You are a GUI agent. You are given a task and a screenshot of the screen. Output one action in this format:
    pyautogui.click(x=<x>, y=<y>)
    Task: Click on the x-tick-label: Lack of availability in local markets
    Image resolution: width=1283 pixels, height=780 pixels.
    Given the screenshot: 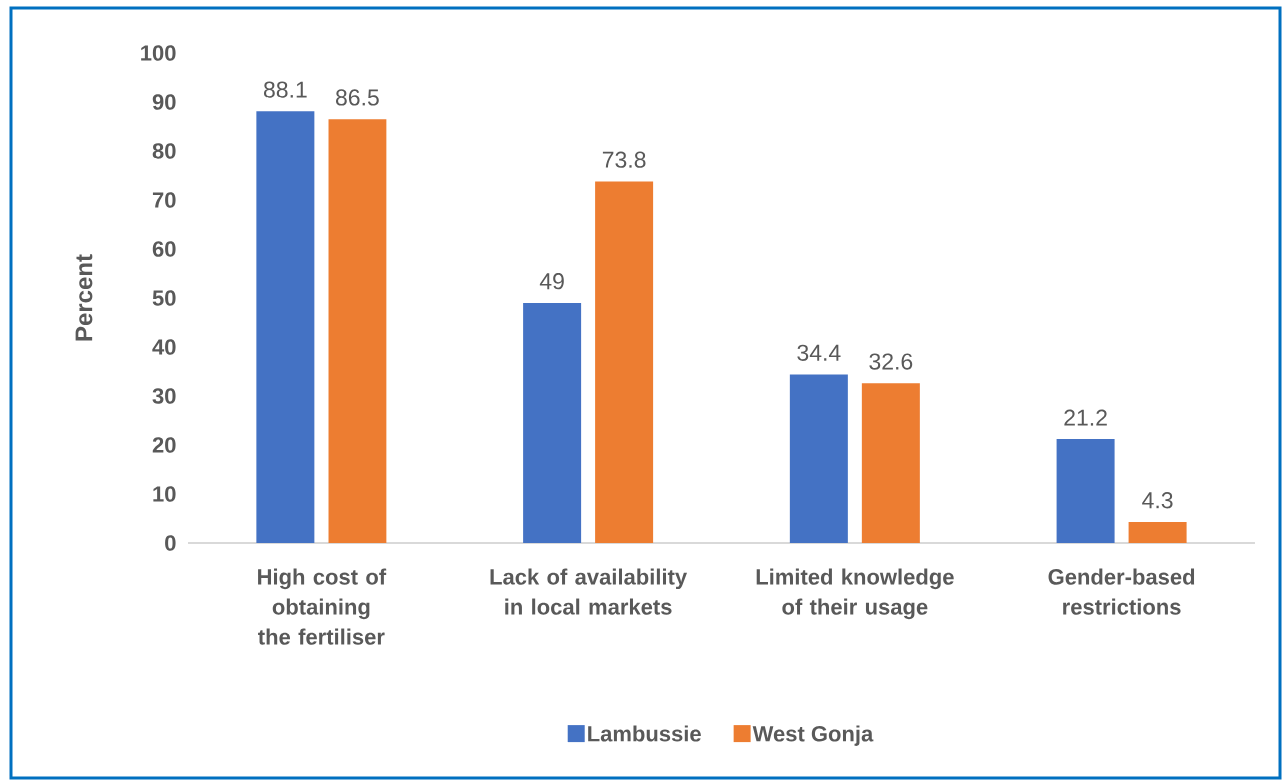 What is the action you would take?
    pyautogui.click(x=589, y=591)
    